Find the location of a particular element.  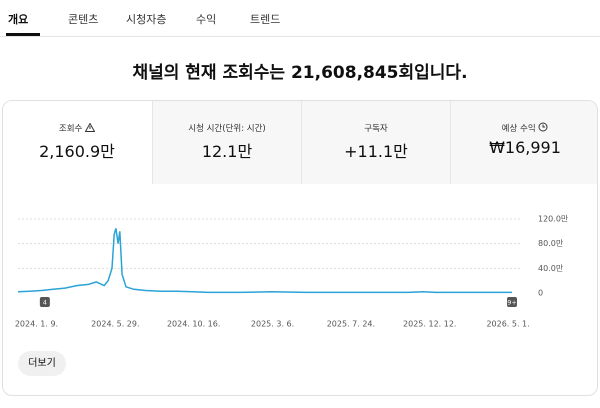

x-tick-label: 2025. 3. 6. is located at coordinates (272, 324).